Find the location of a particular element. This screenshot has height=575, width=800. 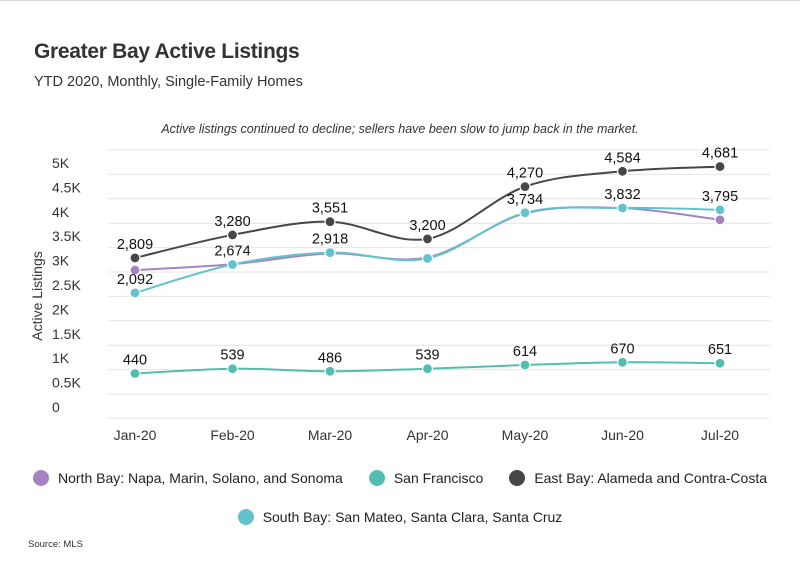

data-label: 3,280 is located at coordinates (232, 222).